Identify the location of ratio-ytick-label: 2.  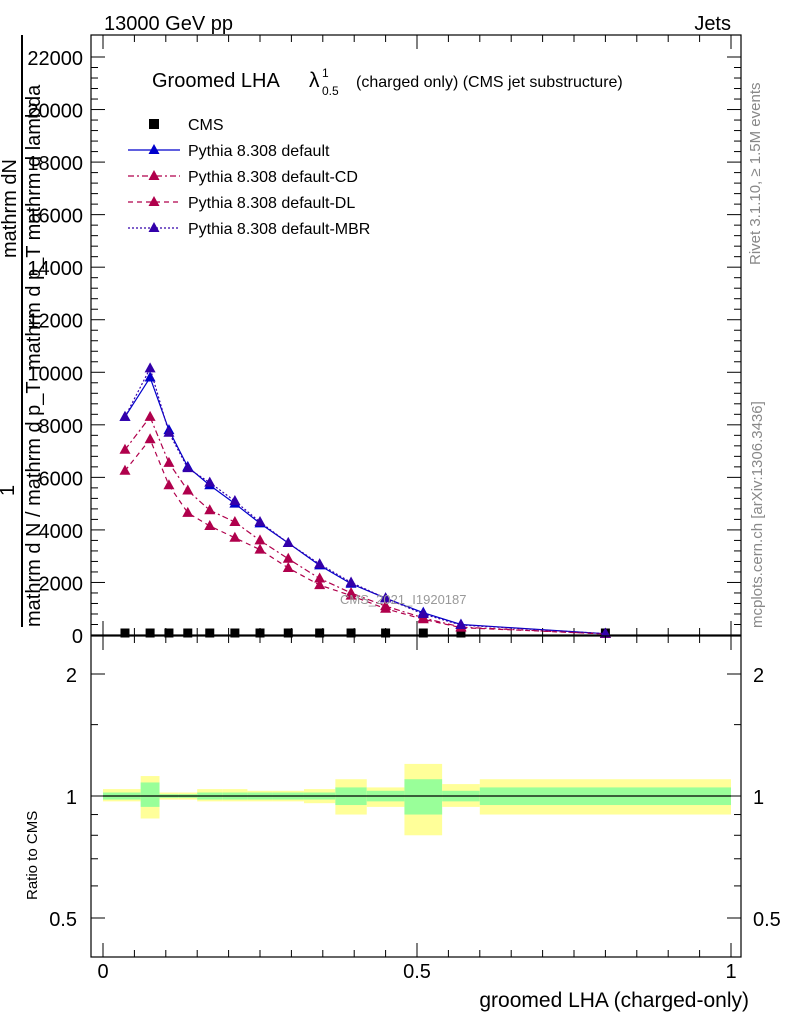
(71, 676).